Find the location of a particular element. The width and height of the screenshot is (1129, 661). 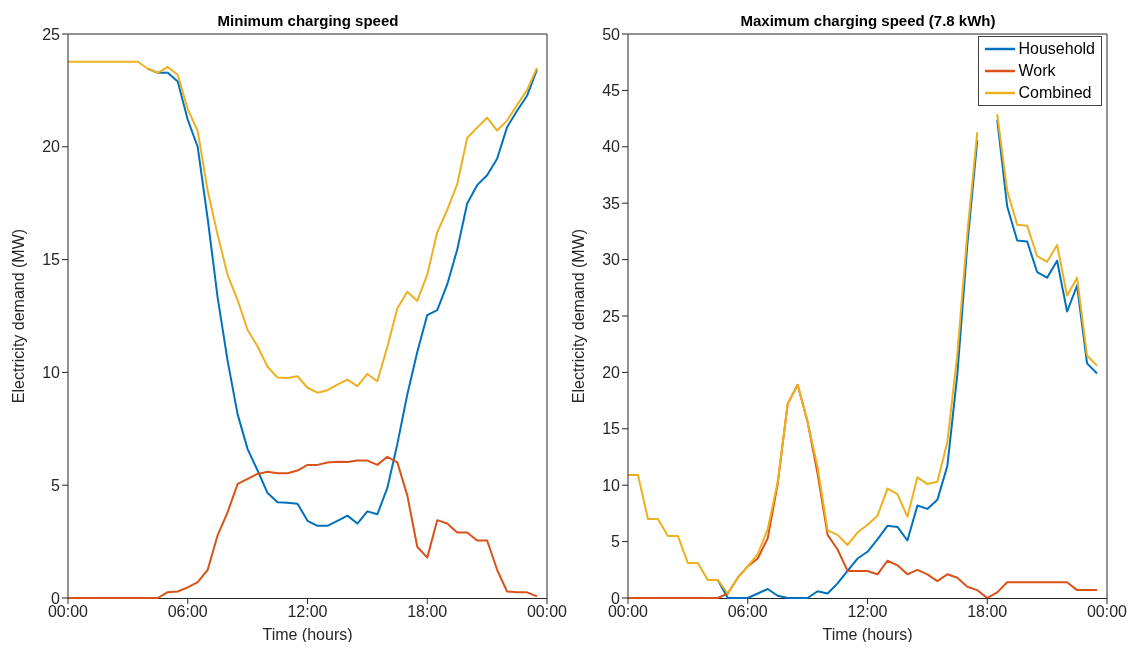

chart-title: Maximum charging speed (7.8 kWh) is located at coordinates (868, 20).